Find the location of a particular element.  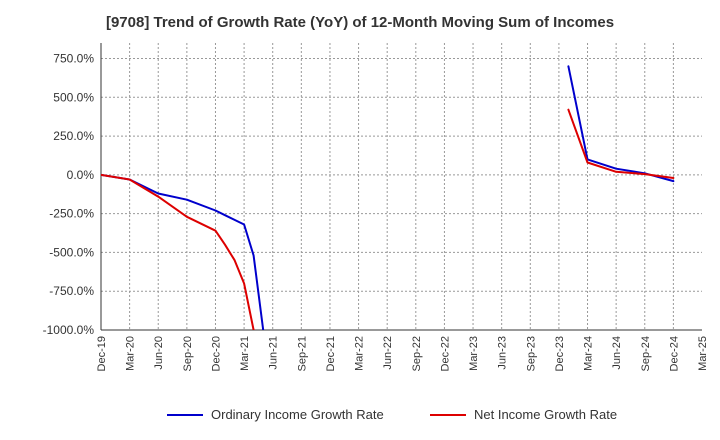

y-tick-label: 0.0% is located at coordinates (81, 175).